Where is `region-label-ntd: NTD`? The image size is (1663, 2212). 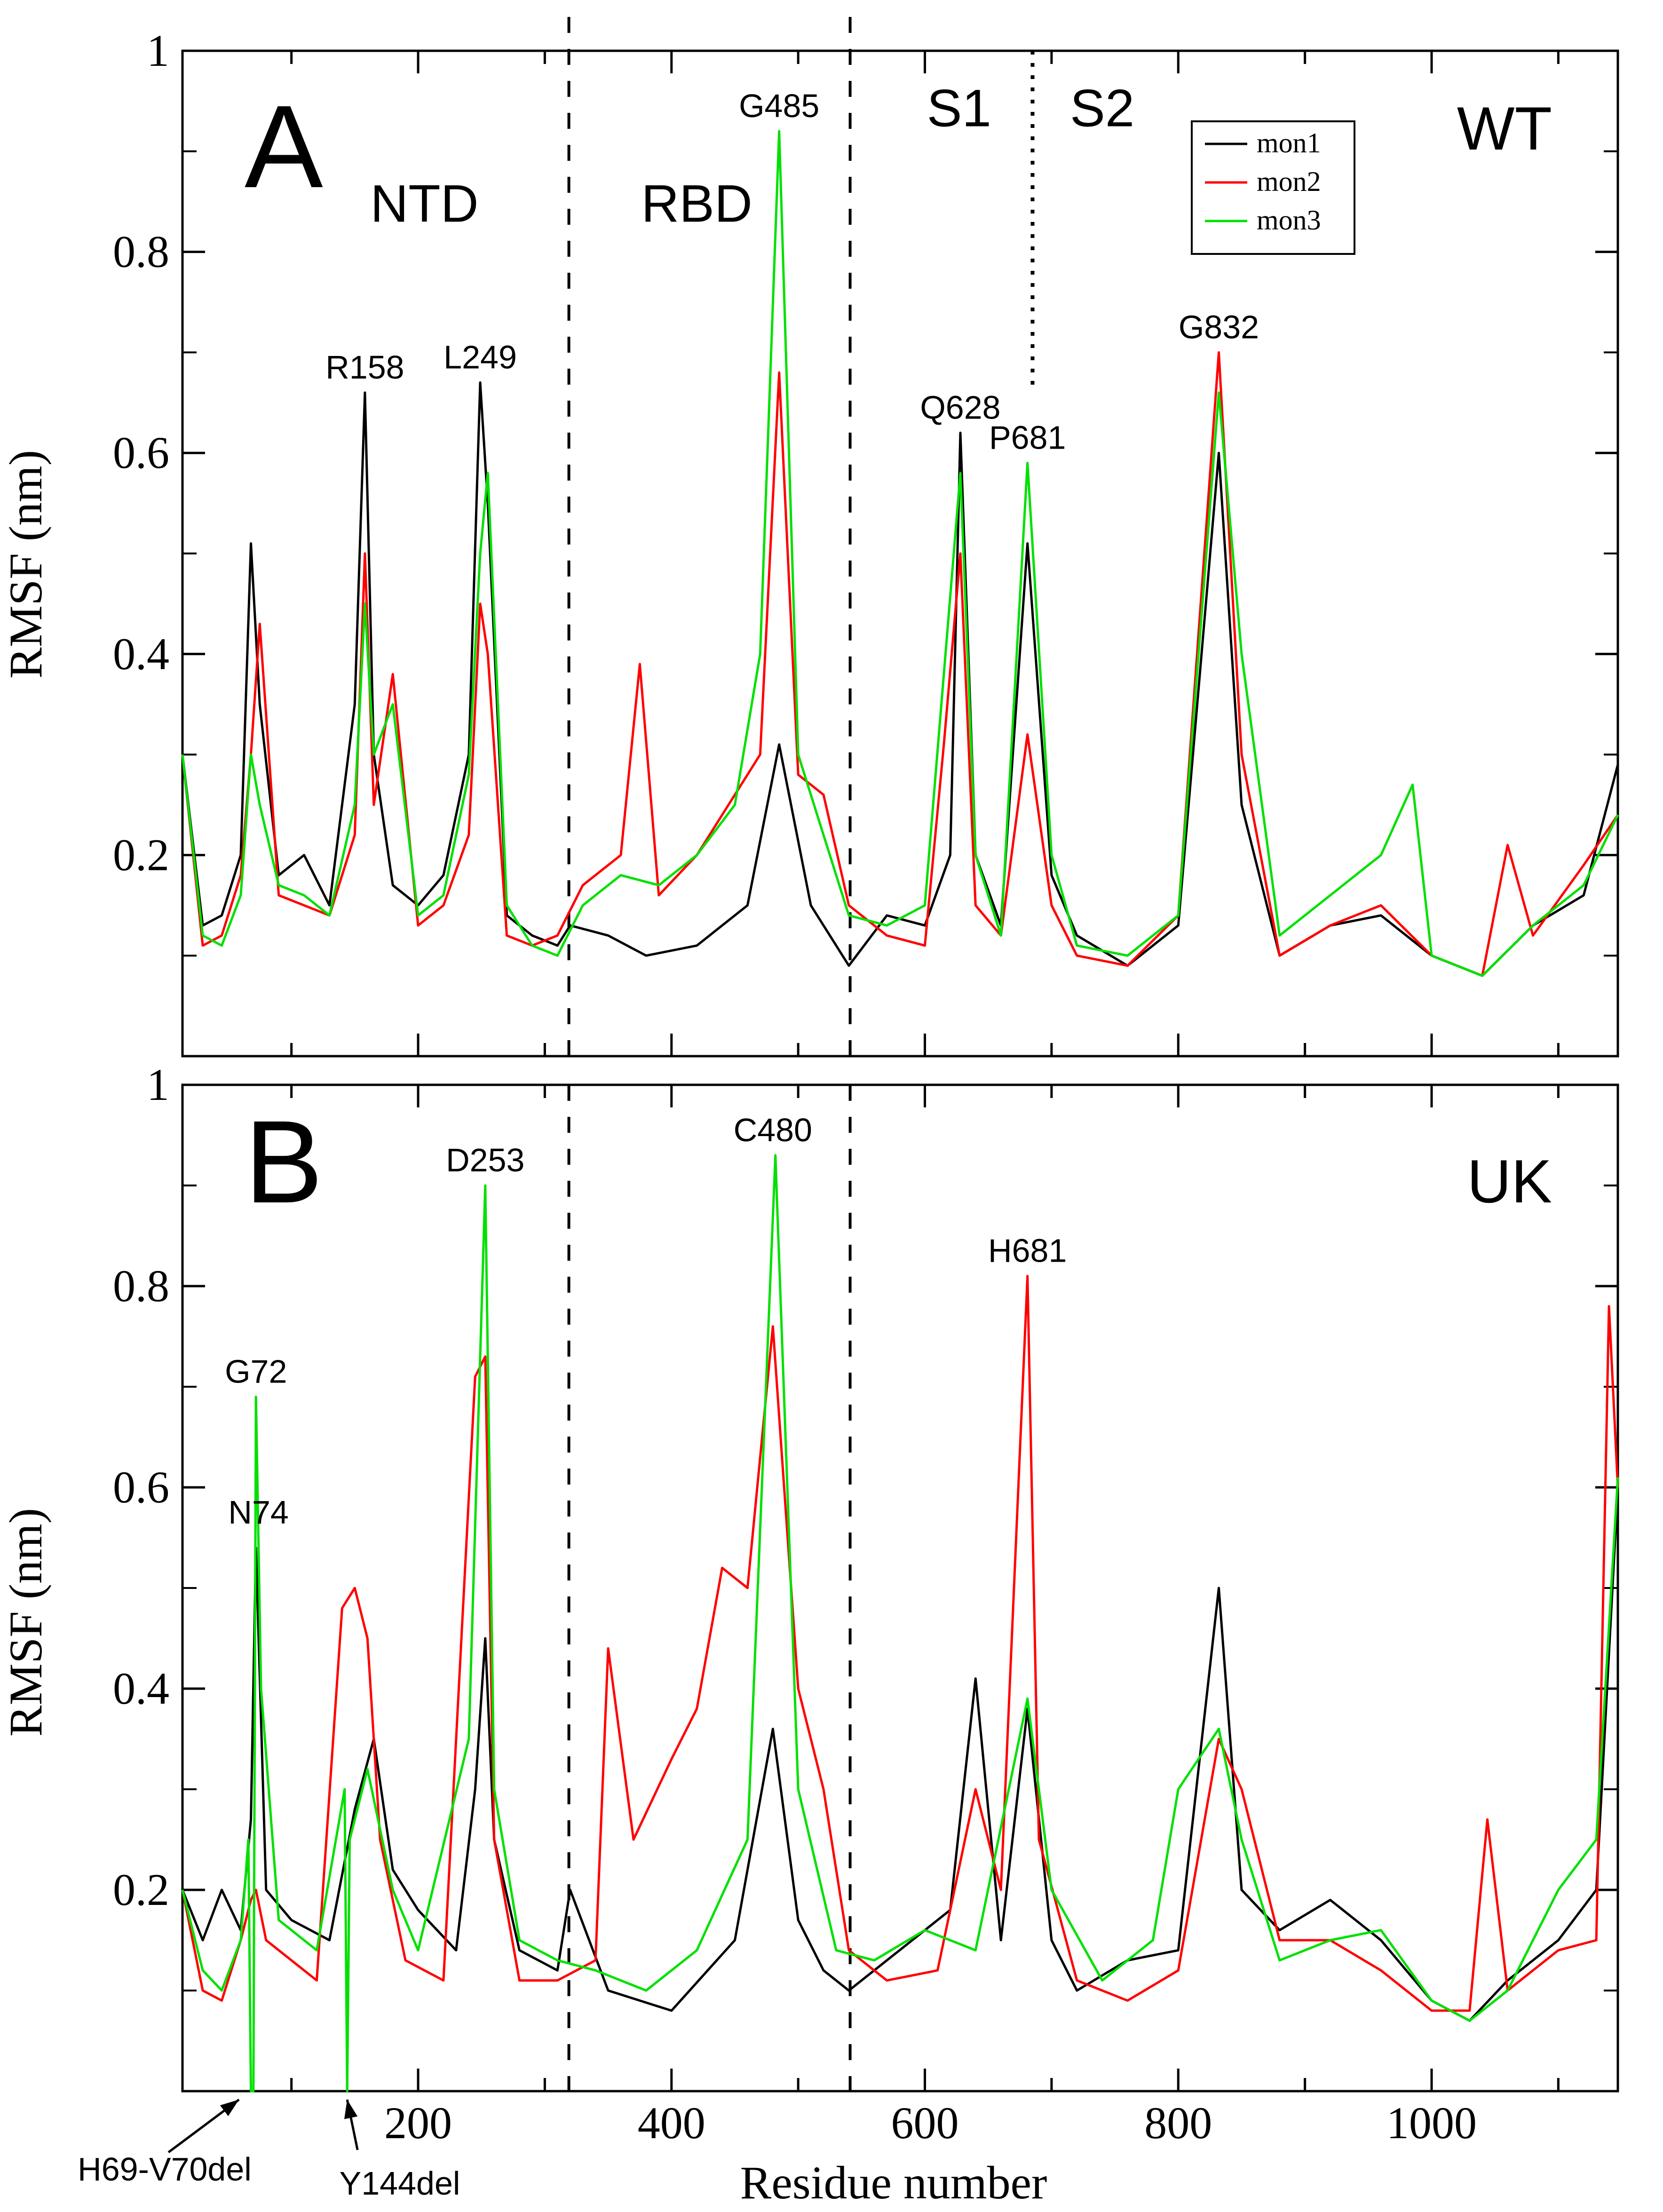 region-label-ntd: NTD is located at coordinates (424, 203).